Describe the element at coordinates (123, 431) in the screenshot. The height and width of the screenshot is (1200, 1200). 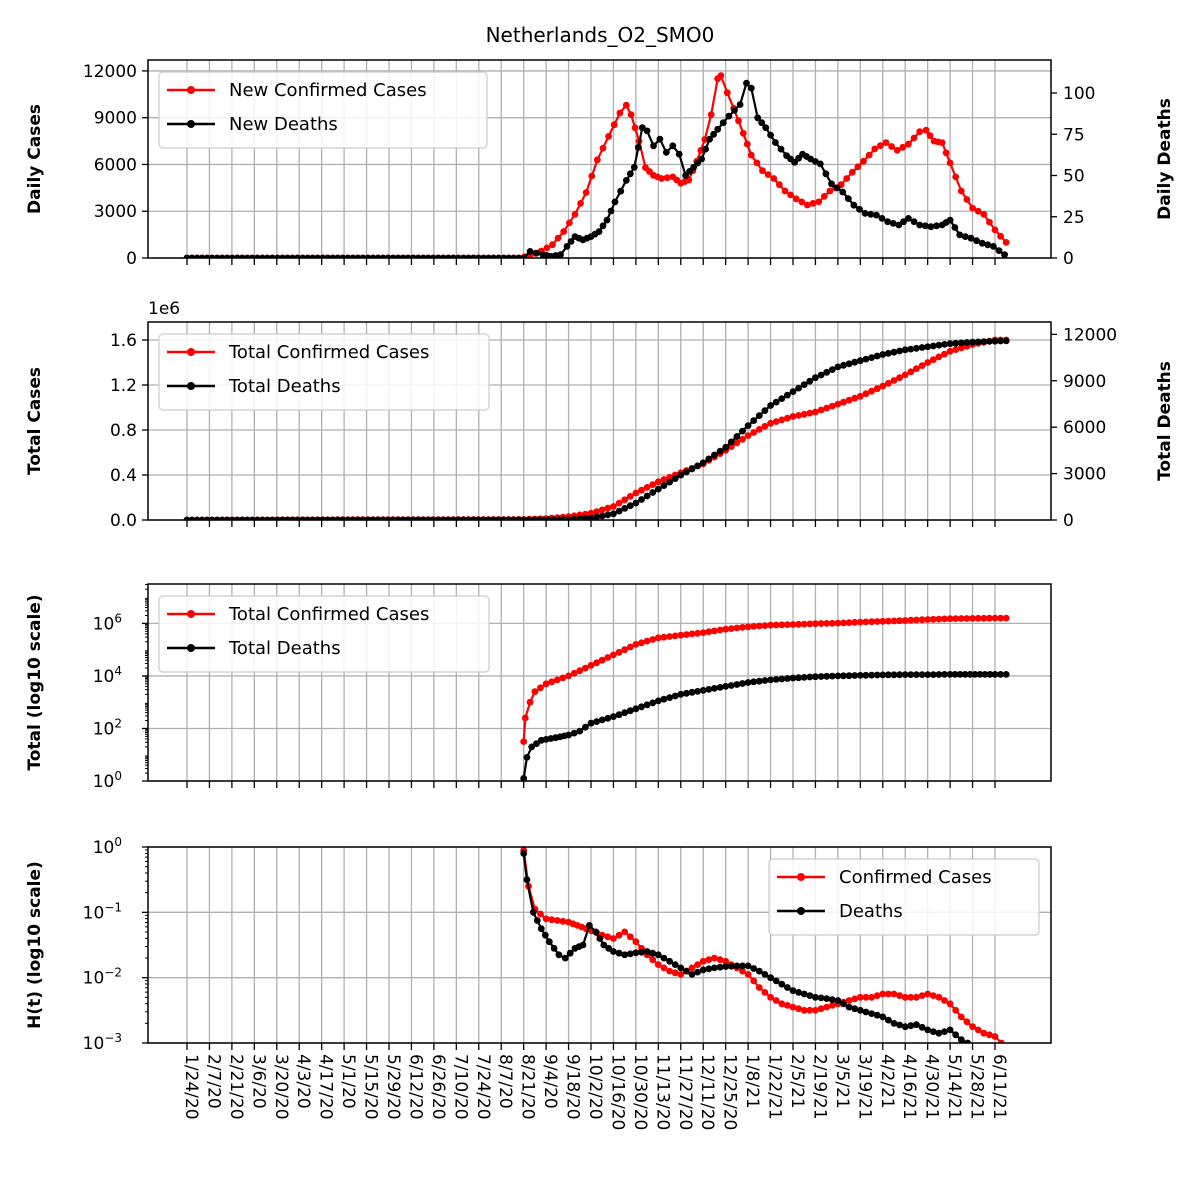
I see `y-tick-label: 0.8` at that location.